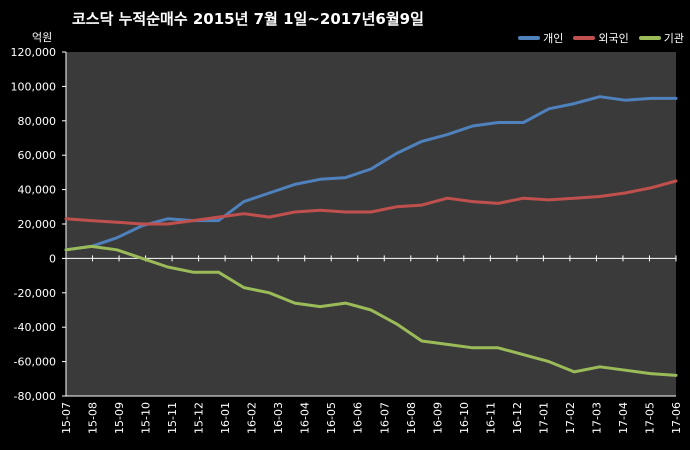 This screenshot has width=690, height=450. What do you see at coordinates (252, 418) in the screenshot?
I see `x-tick-label: 16-02` at bounding box center [252, 418].